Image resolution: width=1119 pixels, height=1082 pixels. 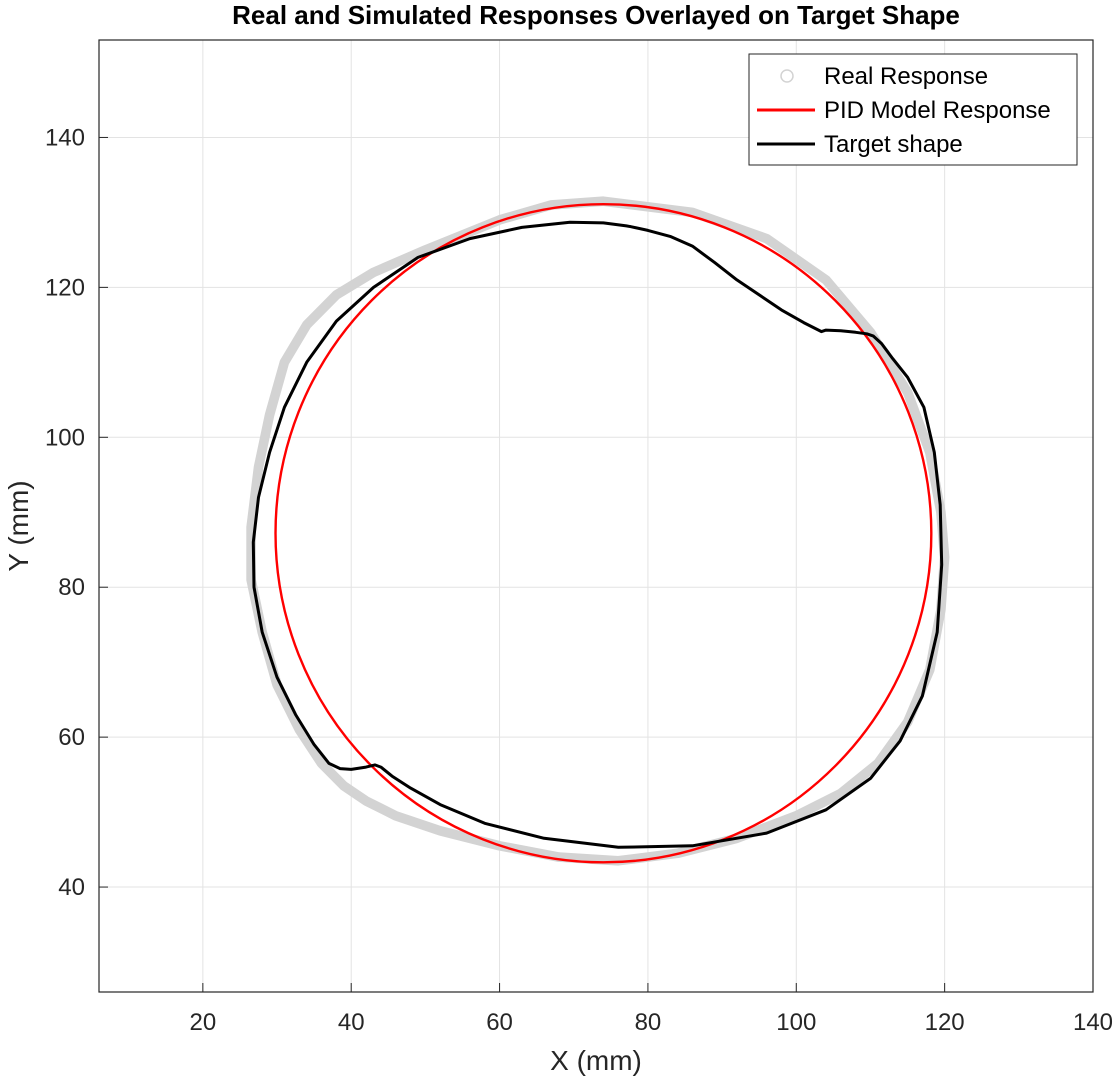 I want to click on x-axis-label: X (mm), so click(x=596, y=1060).